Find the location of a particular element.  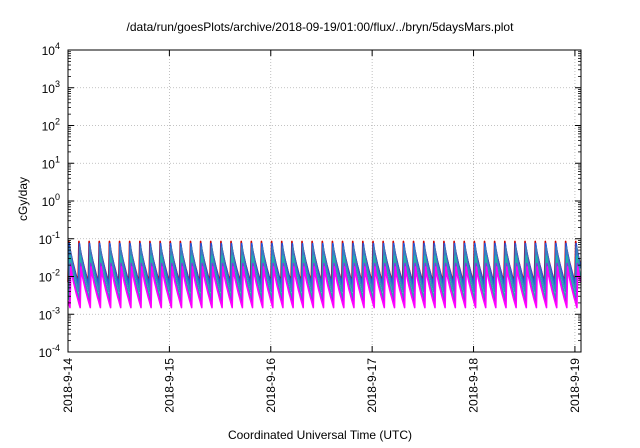

y-tick-label: 10³ is located at coordinates (51, 87).